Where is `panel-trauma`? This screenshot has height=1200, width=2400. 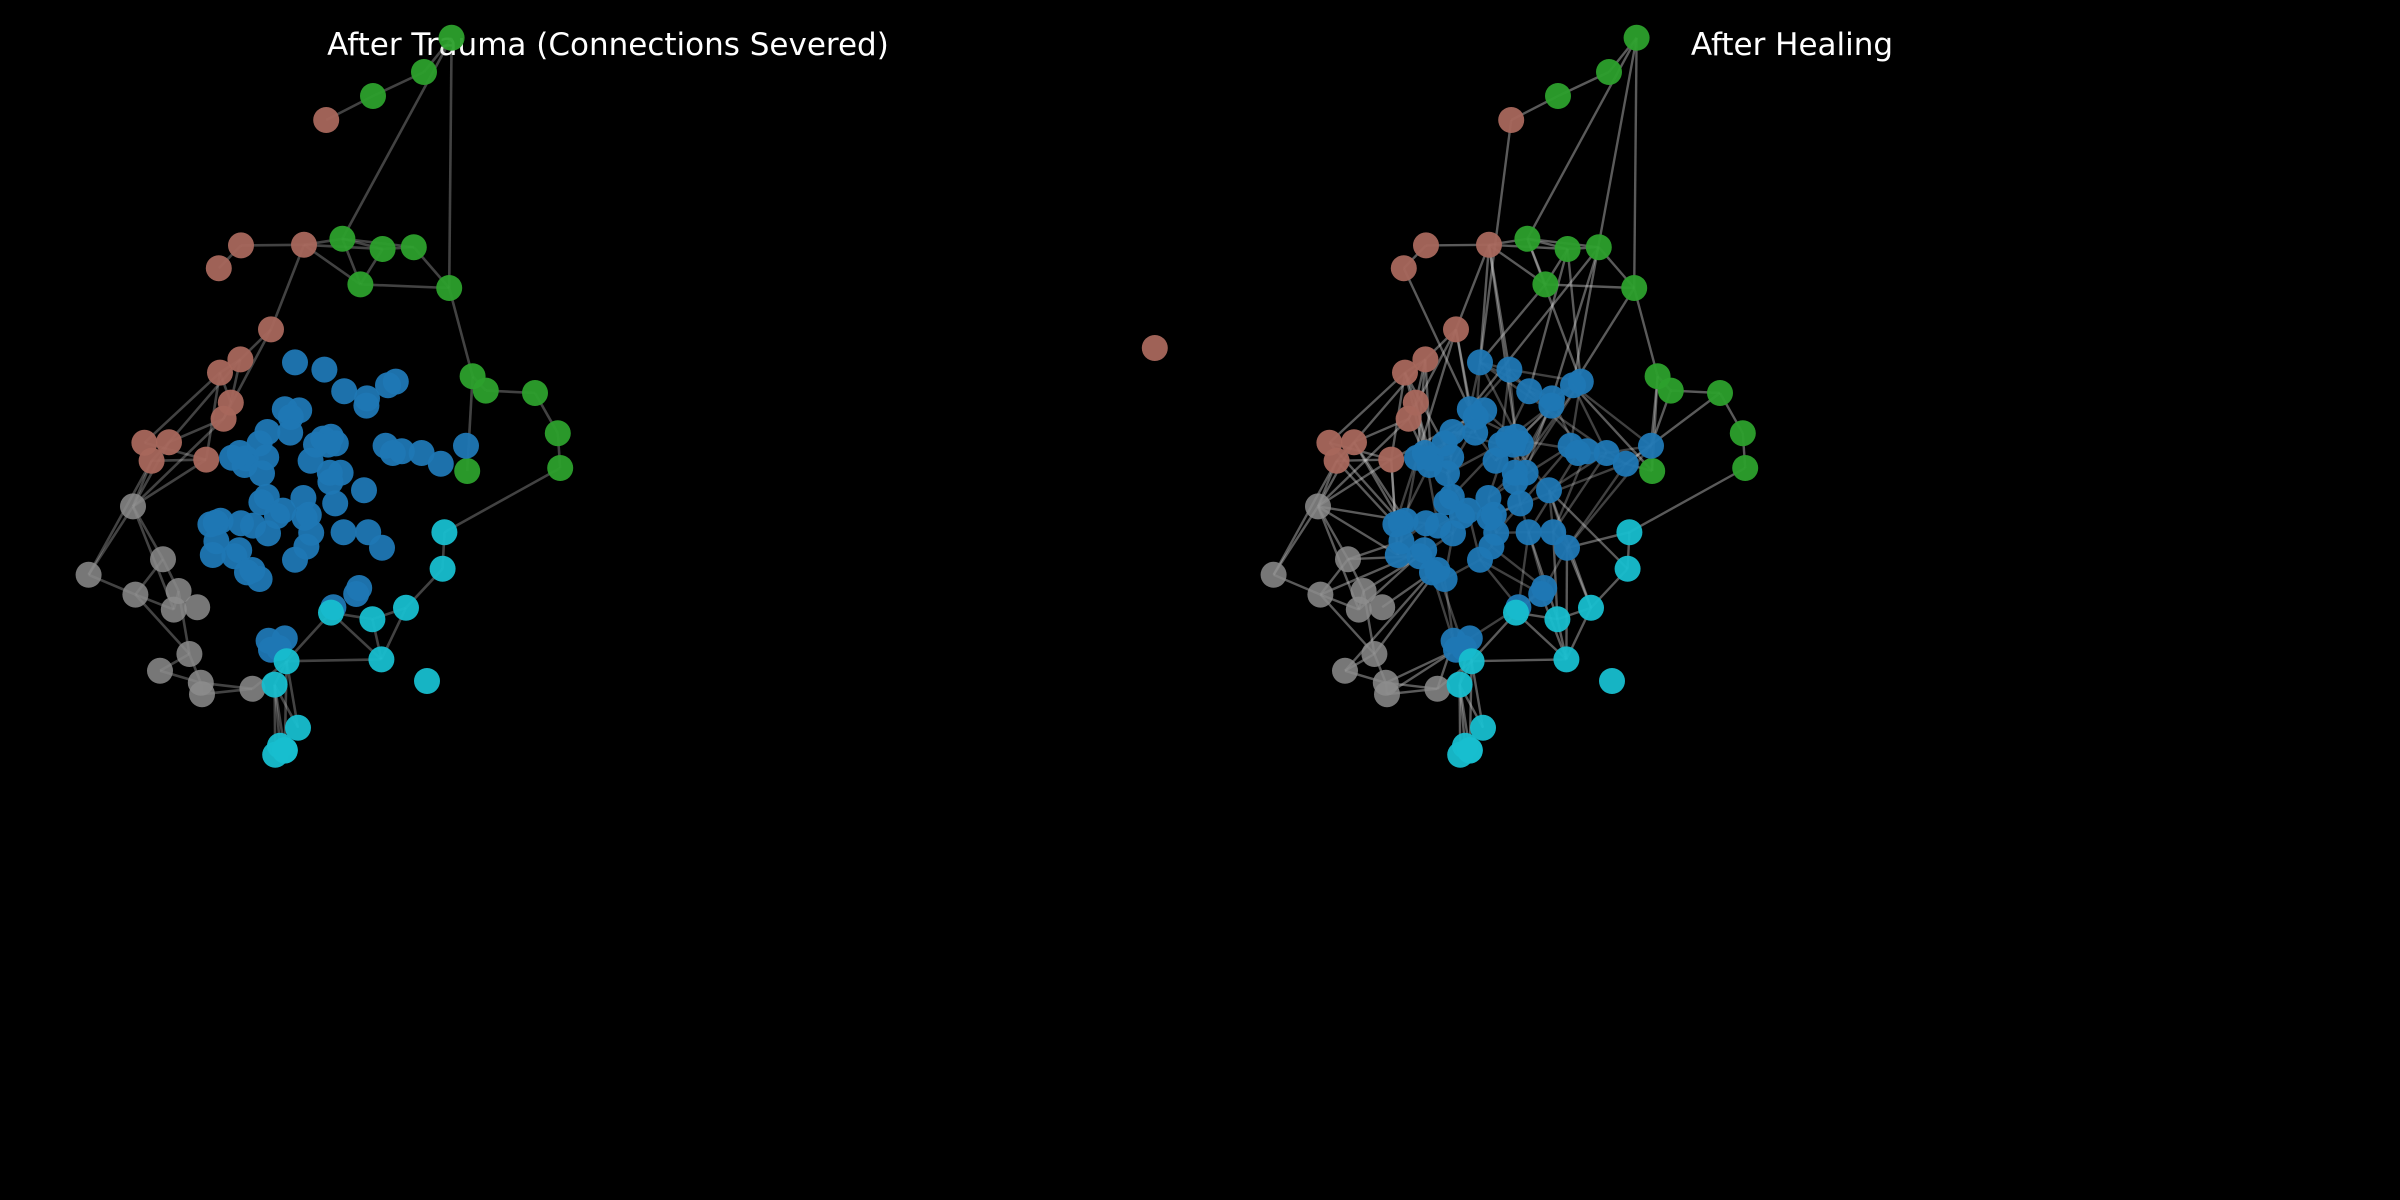
panel-trauma is located at coordinates (324, 396).